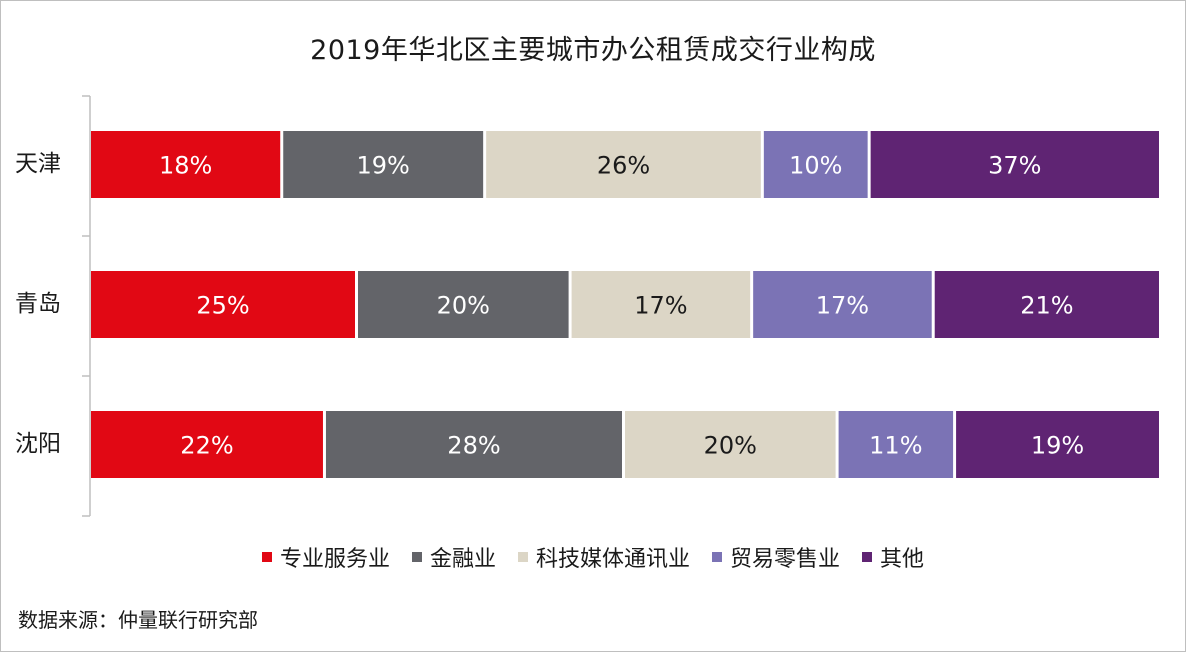 The height and width of the screenshot is (652, 1186). What do you see at coordinates (785, 559) in the screenshot?
I see `legend-label: 贸易零售业` at bounding box center [785, 559].